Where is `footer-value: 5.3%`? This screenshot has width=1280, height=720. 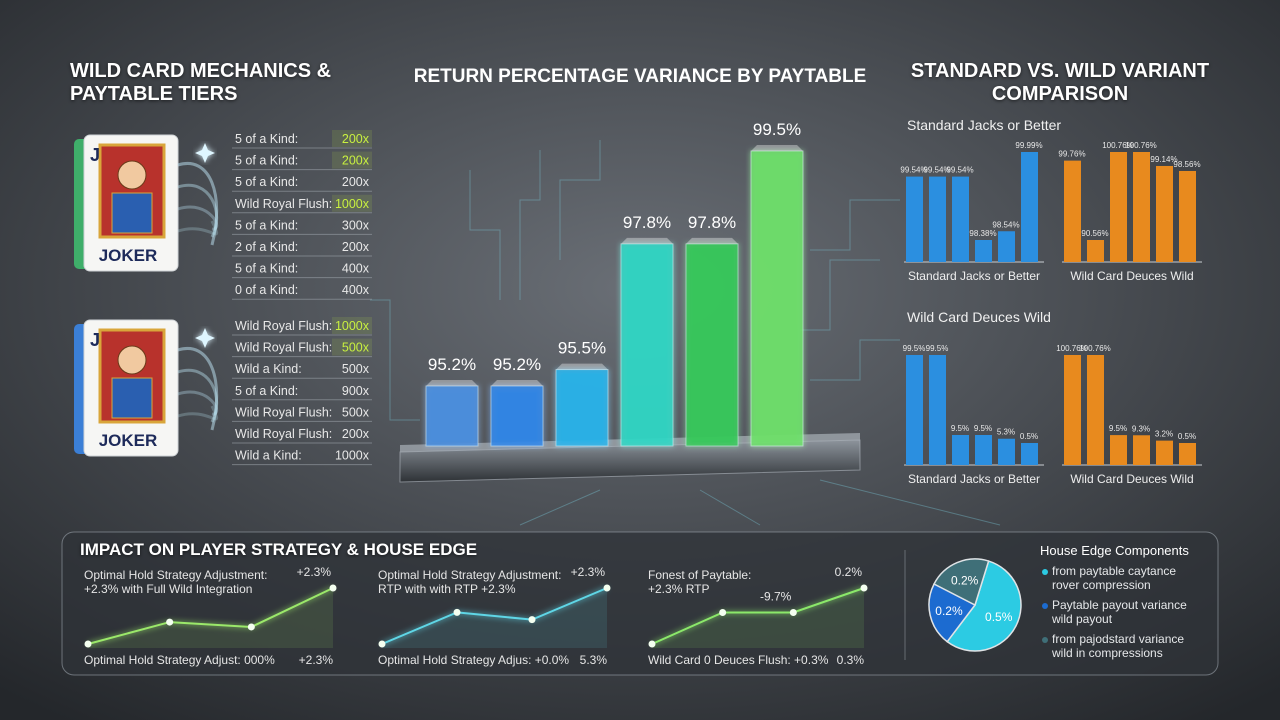 footer-value: 5.3% is located at coordinates (594, 660).